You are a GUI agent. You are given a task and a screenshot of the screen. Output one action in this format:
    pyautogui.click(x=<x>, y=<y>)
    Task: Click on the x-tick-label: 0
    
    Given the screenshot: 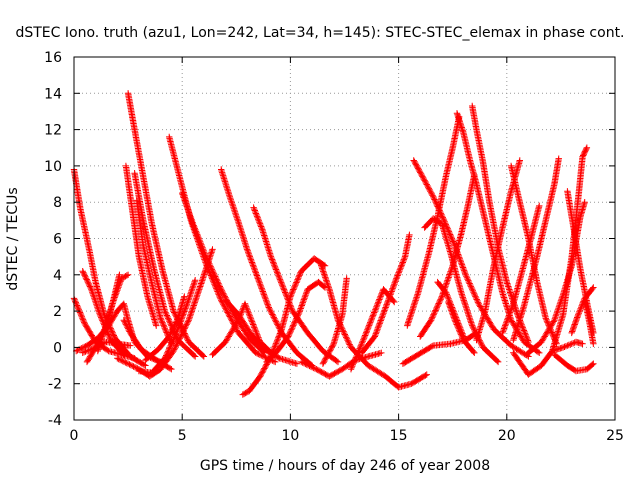 What is the action you would take?
    pyautogui.click(x=74, y=436)
    